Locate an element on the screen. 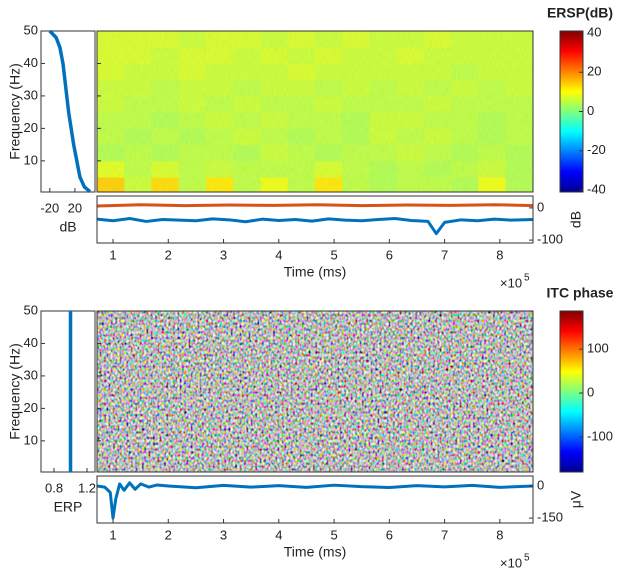 This screenshot has height=569, width=617. y-axis-label-right: μV is located at coordinates (576, 499).